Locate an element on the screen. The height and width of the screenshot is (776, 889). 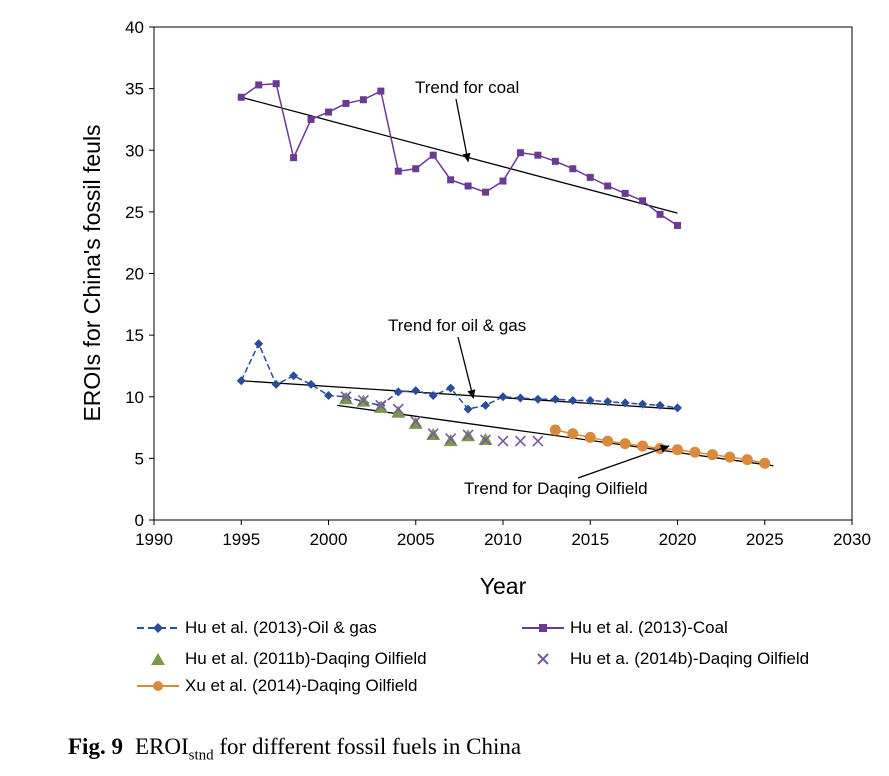
y-tick-label: 30 is located at coordinates (134, 150).